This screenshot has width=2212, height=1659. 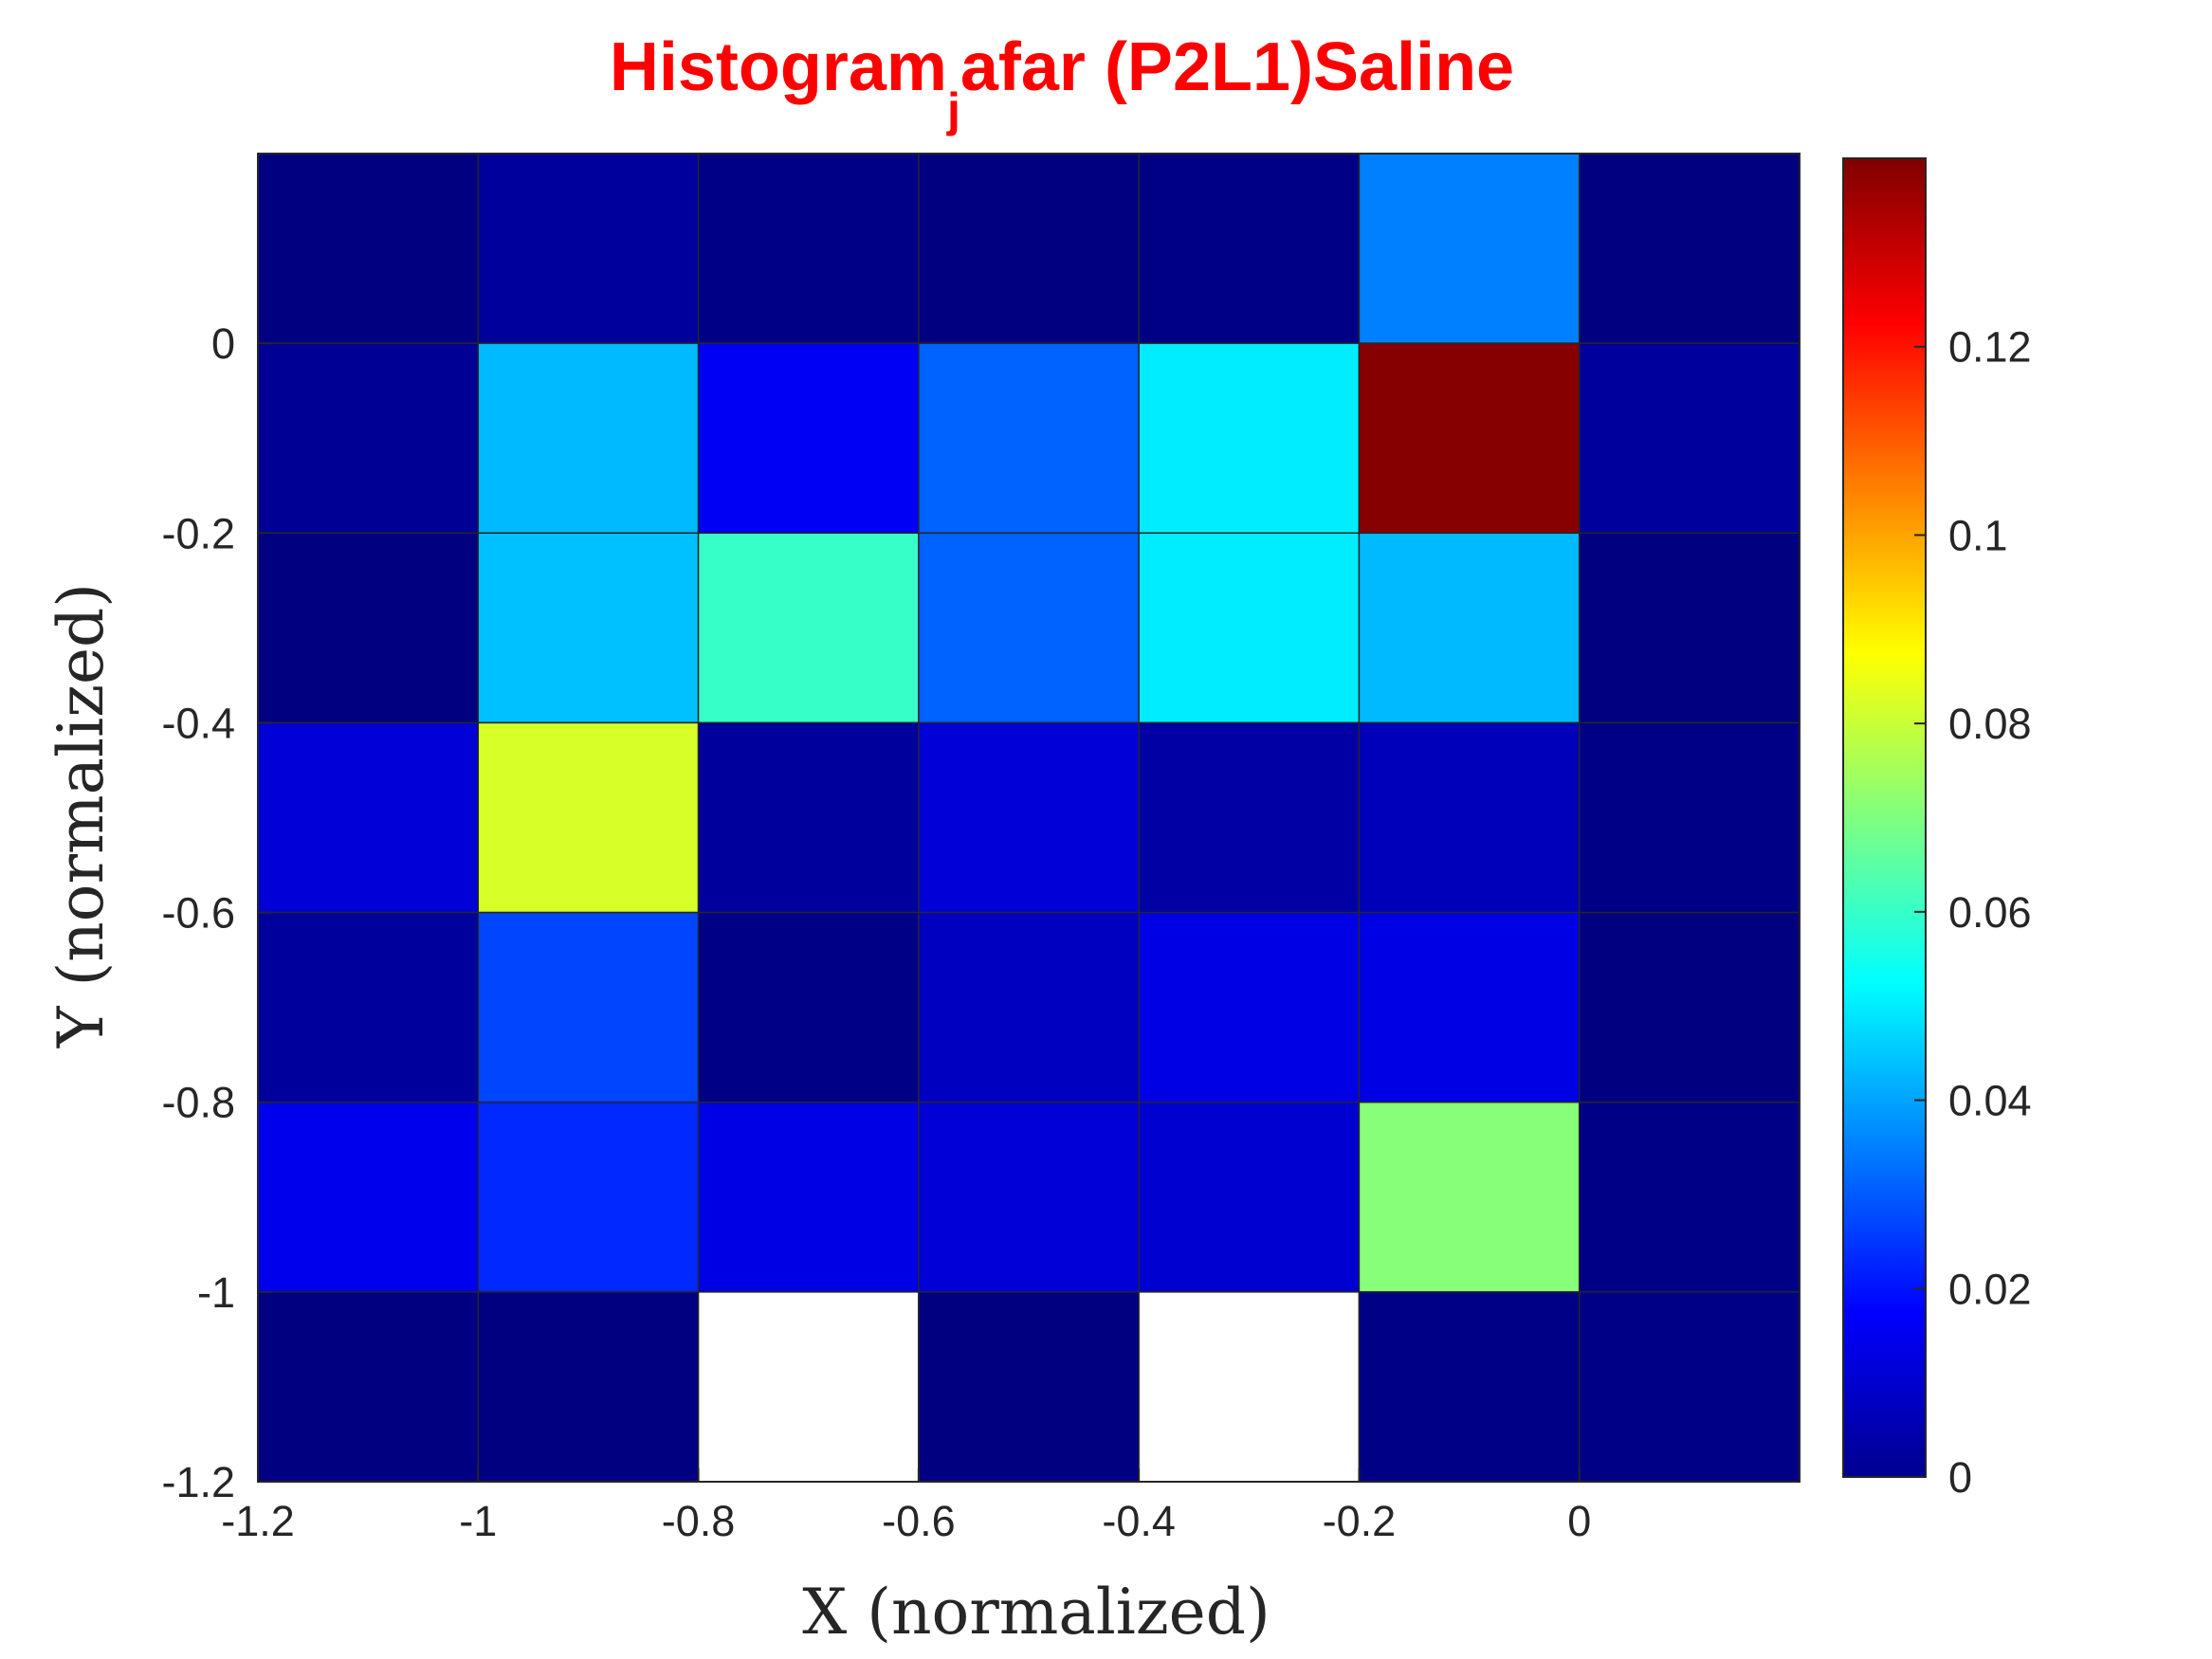 I want to click on chart-title: Histogramjafar (P2L1)Saline, so click(x=1062, y=83).